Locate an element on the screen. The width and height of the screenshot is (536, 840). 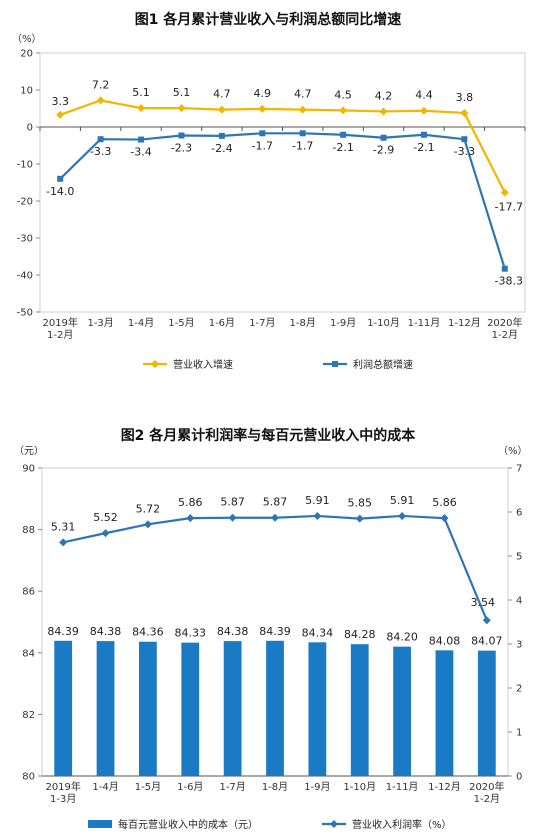
chart-2-legend-line-marker is located at coordinates (334, 824).